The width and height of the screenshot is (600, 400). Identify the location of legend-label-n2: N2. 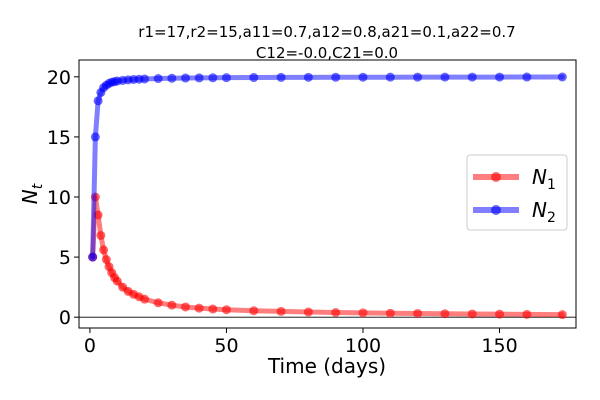
(544, 212).